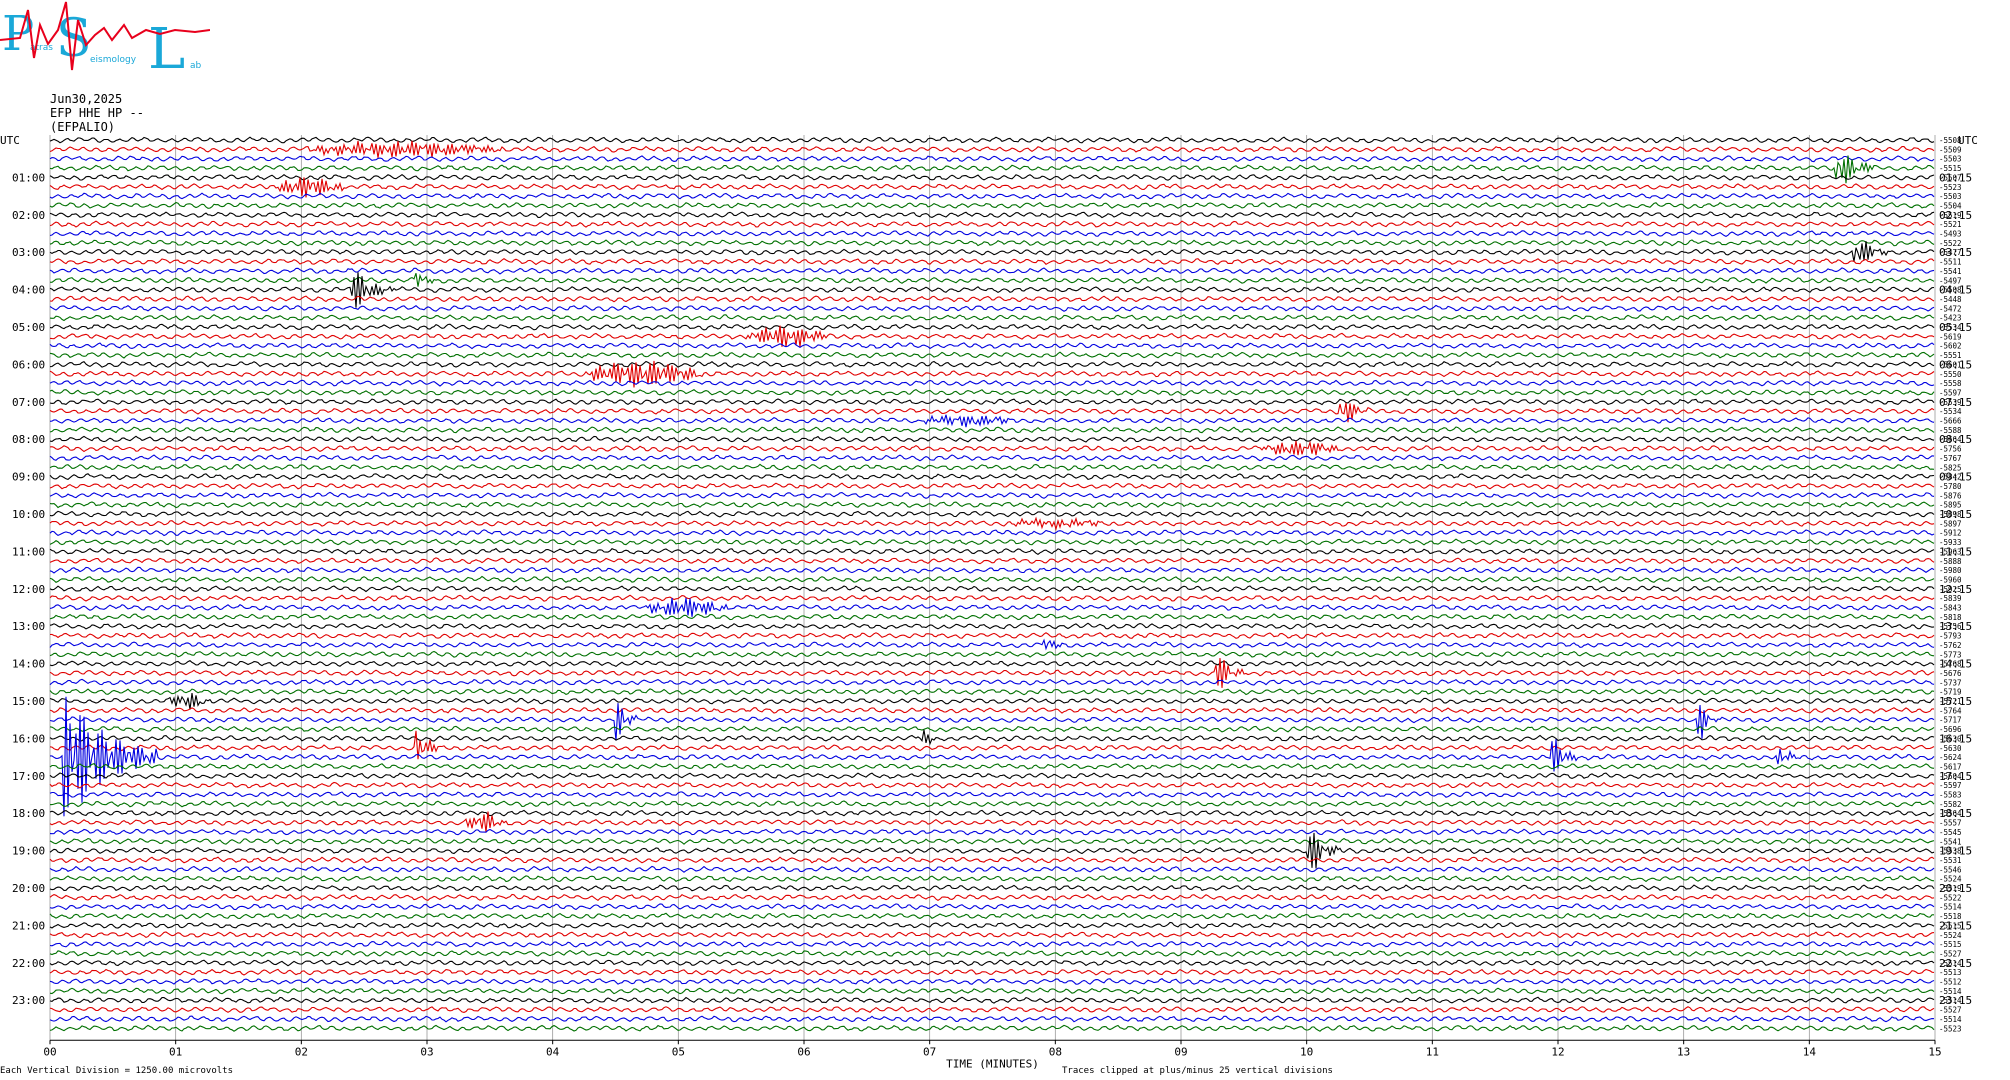  Describe the element at coordinates (1950, 570) in the screenshot. I see `row-offset-label: -5980` at that location.